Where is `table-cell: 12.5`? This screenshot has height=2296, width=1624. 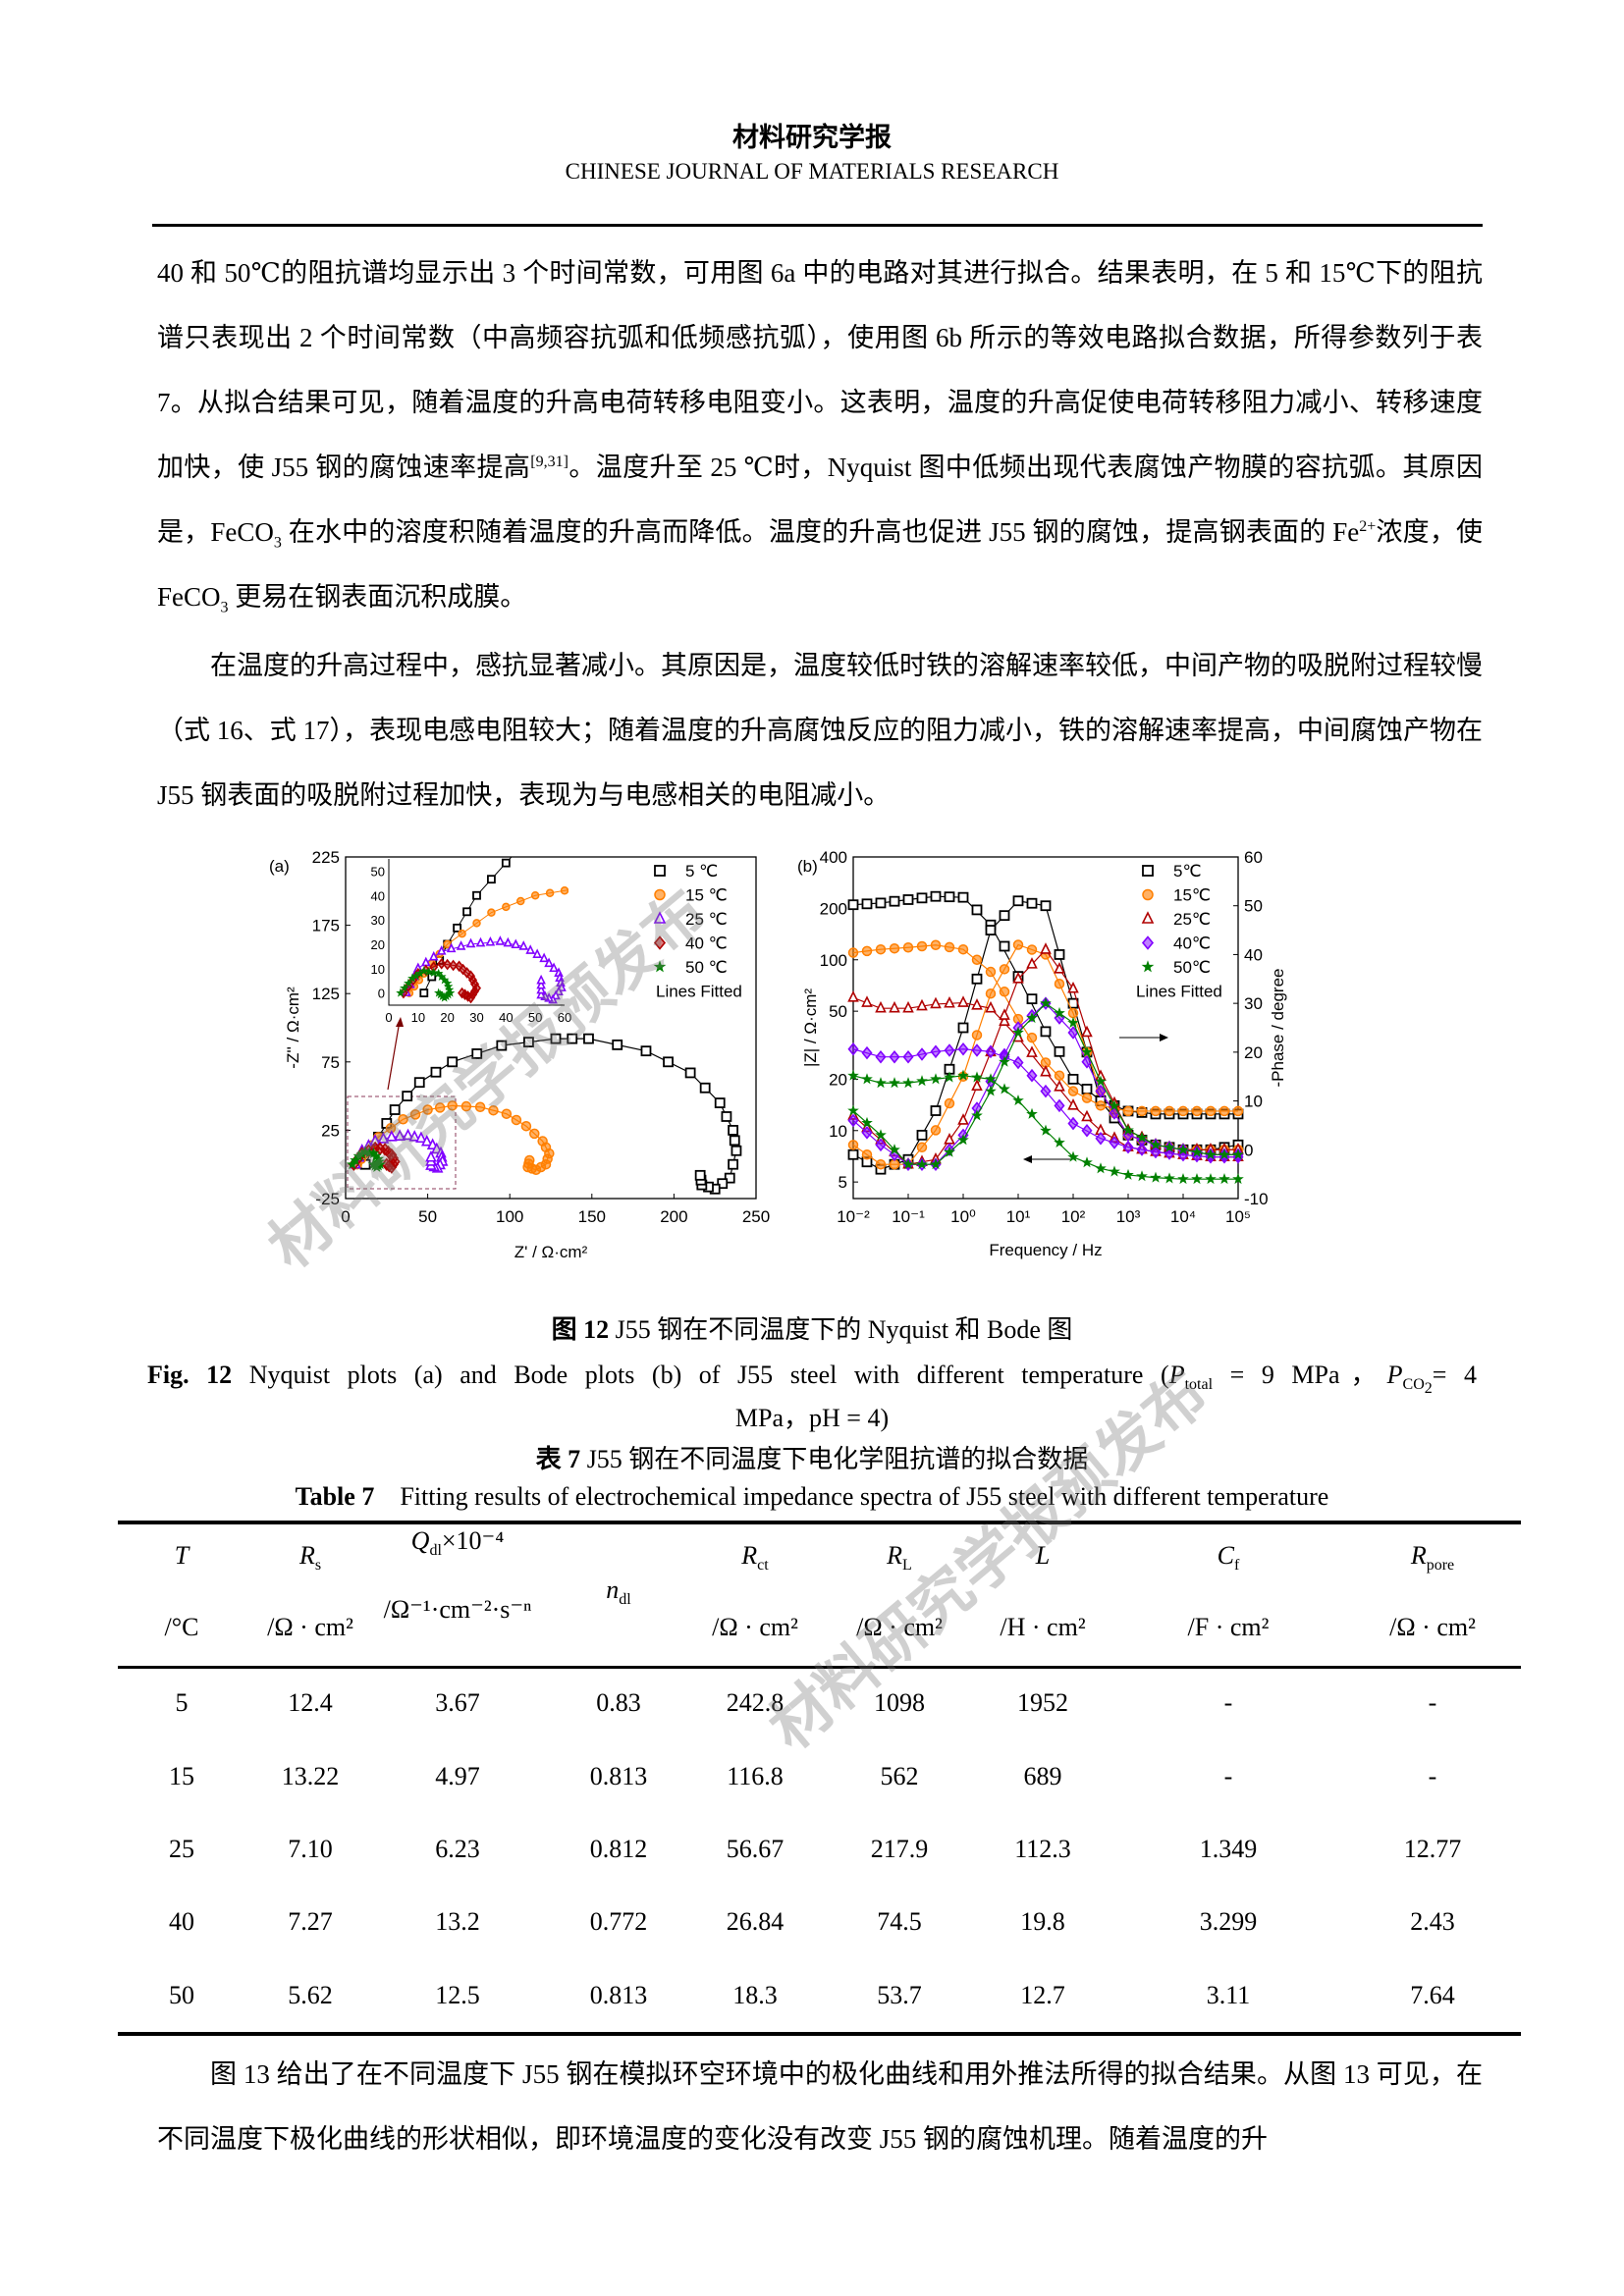 table-cell: 12.5 is located at coordinates (457, 1995).